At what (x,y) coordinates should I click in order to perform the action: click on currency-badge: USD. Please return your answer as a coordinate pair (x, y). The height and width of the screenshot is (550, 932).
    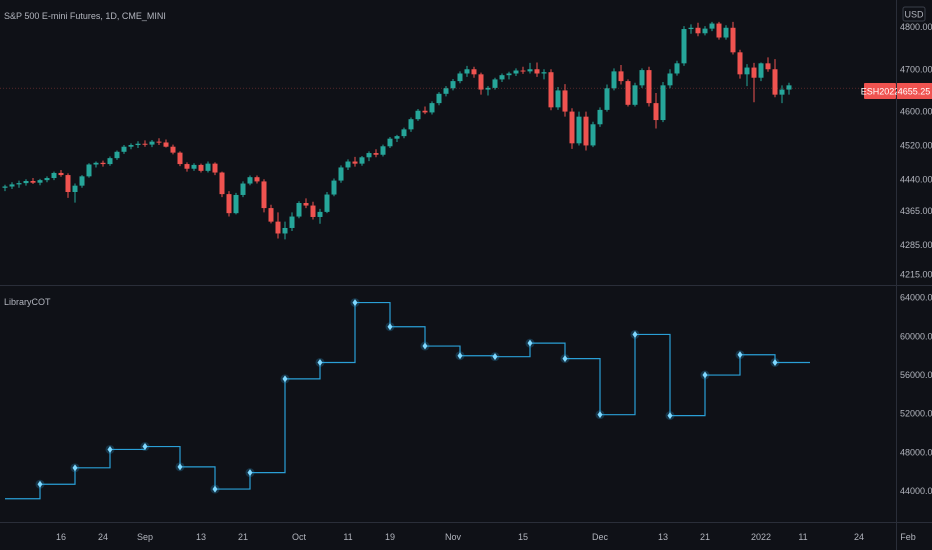
    Looking at the image, I should click on (914, 14).